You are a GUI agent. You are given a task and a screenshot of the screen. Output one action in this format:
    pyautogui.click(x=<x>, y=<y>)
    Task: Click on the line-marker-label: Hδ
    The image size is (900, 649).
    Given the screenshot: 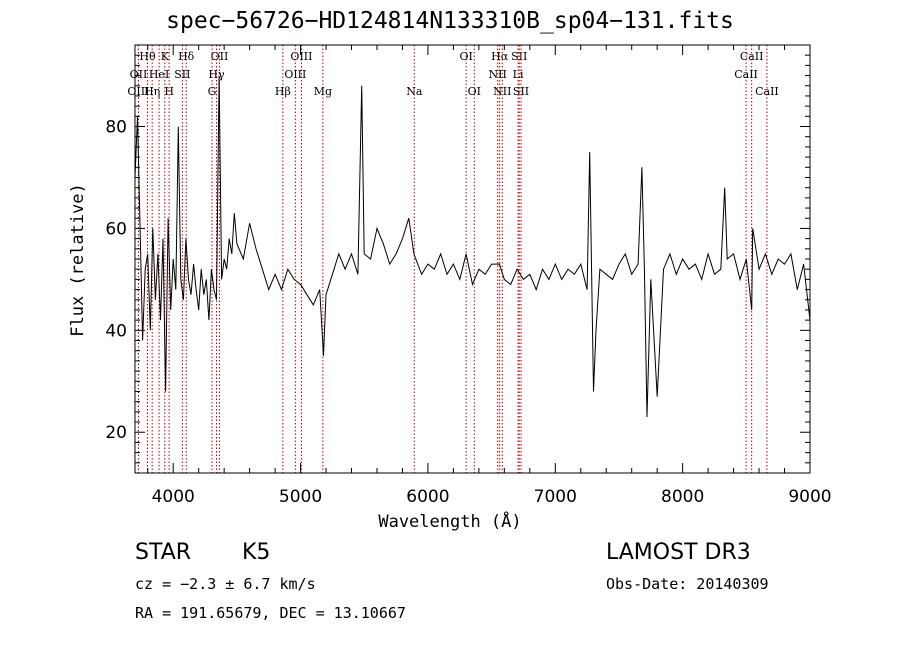 What is the action you would take?
    pyautogui.click(x=186, y=56)
    